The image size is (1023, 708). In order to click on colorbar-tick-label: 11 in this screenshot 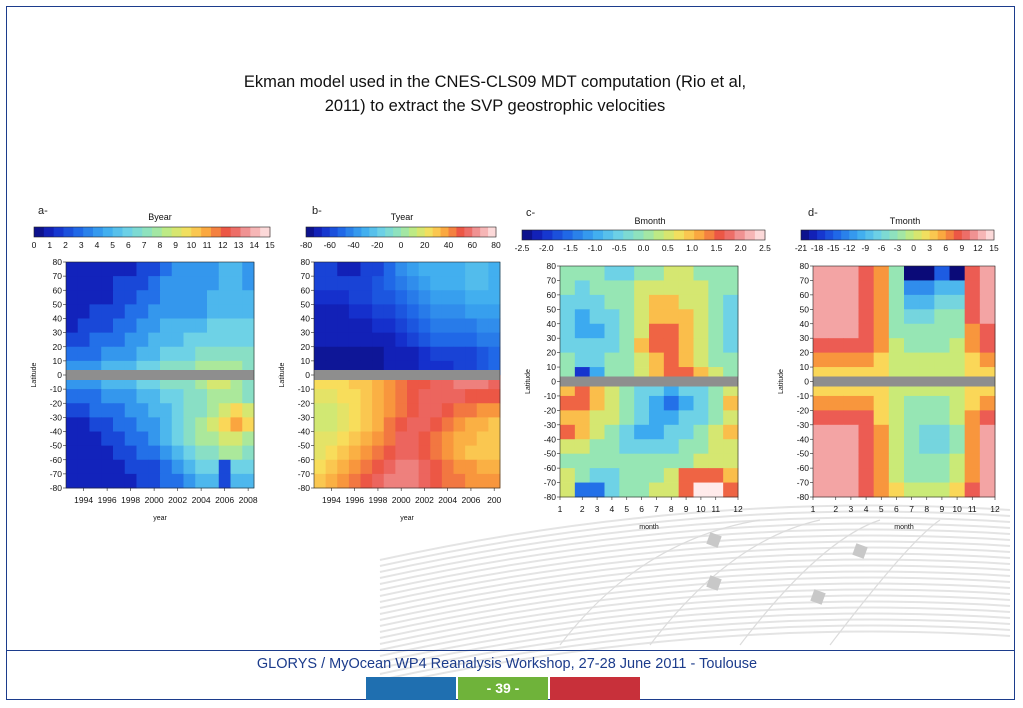, I will do `click(207, 245)`.